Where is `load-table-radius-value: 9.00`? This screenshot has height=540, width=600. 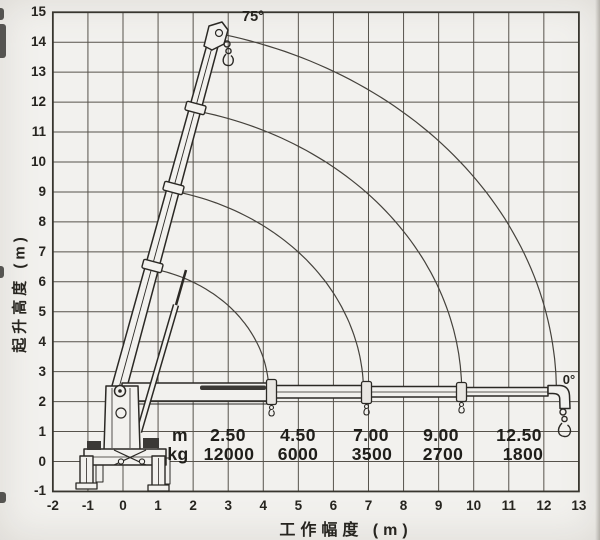
load-table-radius-value: 9.00 is located at coordinates (441, 435).